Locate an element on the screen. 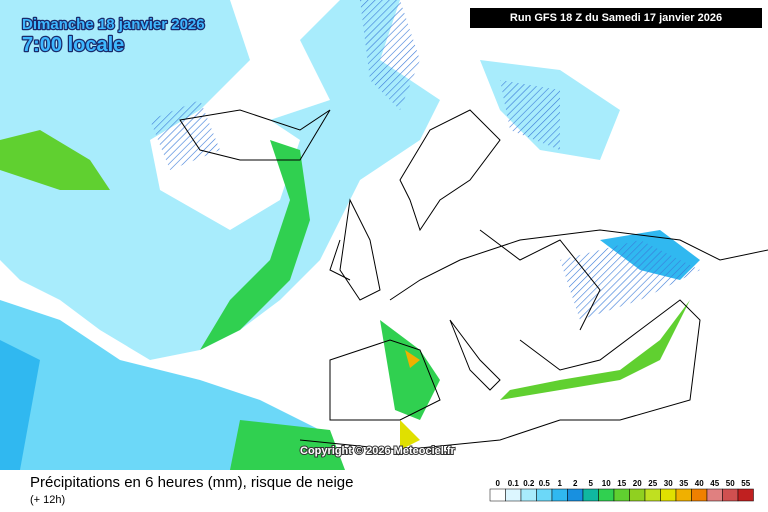  scale-label: 25 is located at coordinates (652, 483).